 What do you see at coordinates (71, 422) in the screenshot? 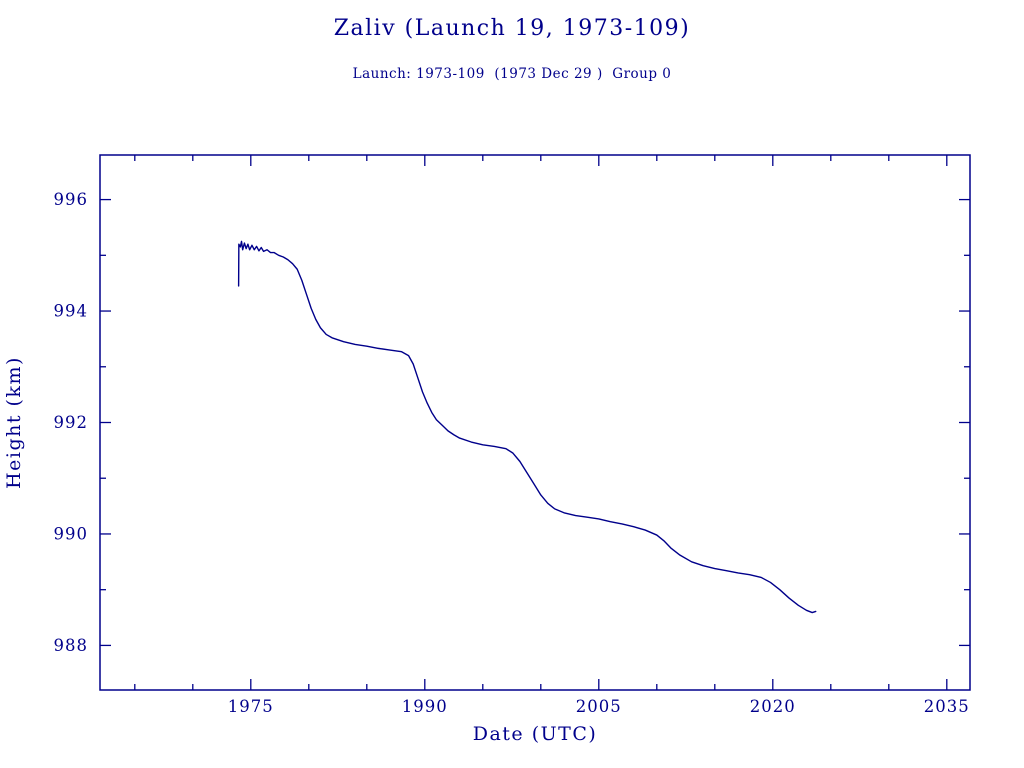
I see `y-tick-label: 992` at bounding box center [71, 422].